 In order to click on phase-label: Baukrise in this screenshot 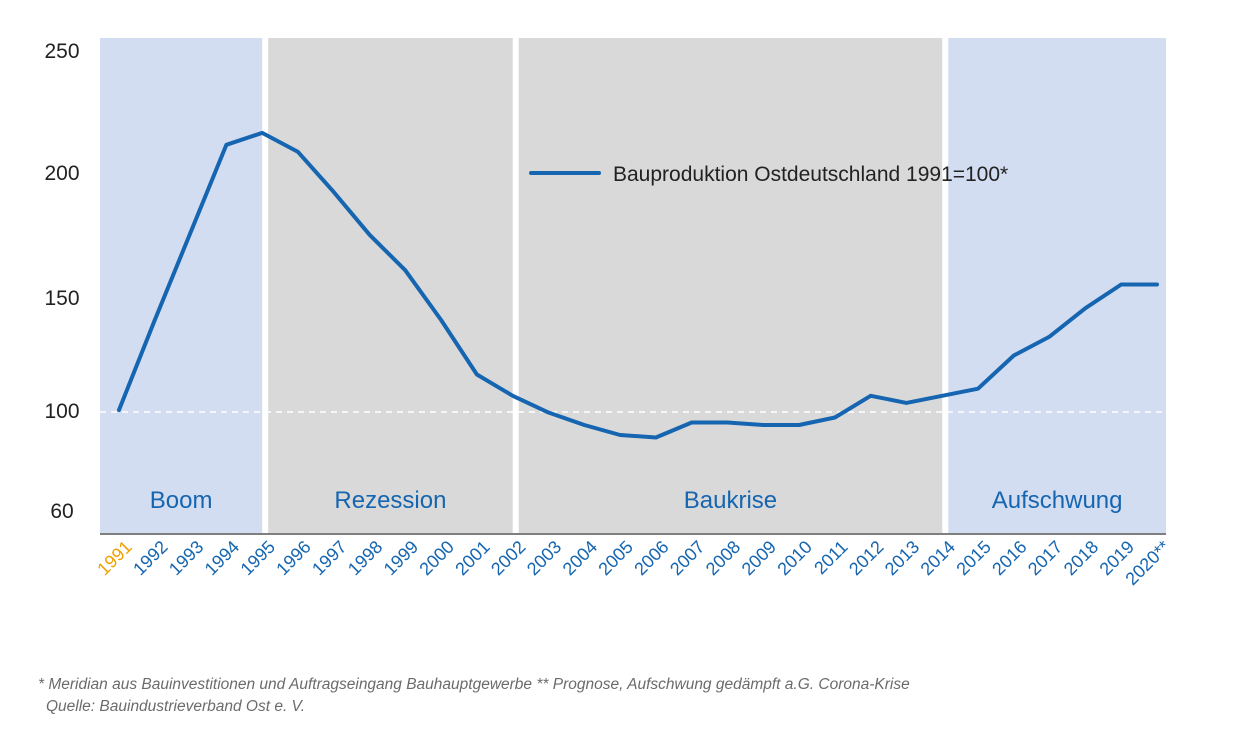, I will do `click(730, 500)`.